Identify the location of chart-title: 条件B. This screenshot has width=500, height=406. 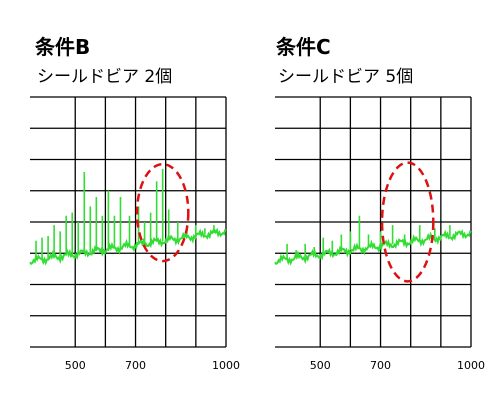
(63, 47).